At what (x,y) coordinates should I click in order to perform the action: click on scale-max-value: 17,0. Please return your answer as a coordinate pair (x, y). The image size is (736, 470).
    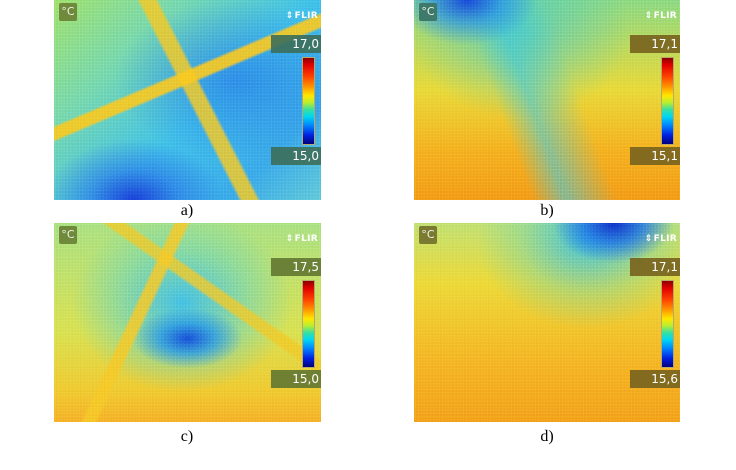
    Looking at the image, I should click on (296, 44).